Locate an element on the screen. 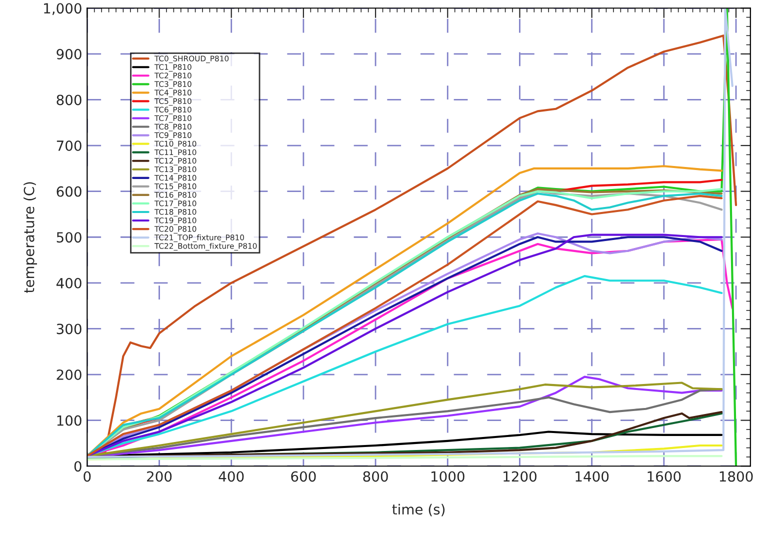  x-tick-label: 1800 is located at coordinates (736, 476).